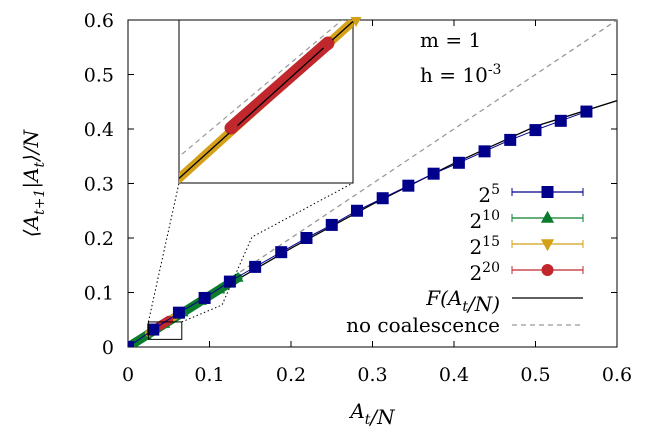 This screenshot has width=646, height=434. Describe the element at coordinates (209, 375) in the screenshot. I see `x-tick-label: 0.1` at that location.